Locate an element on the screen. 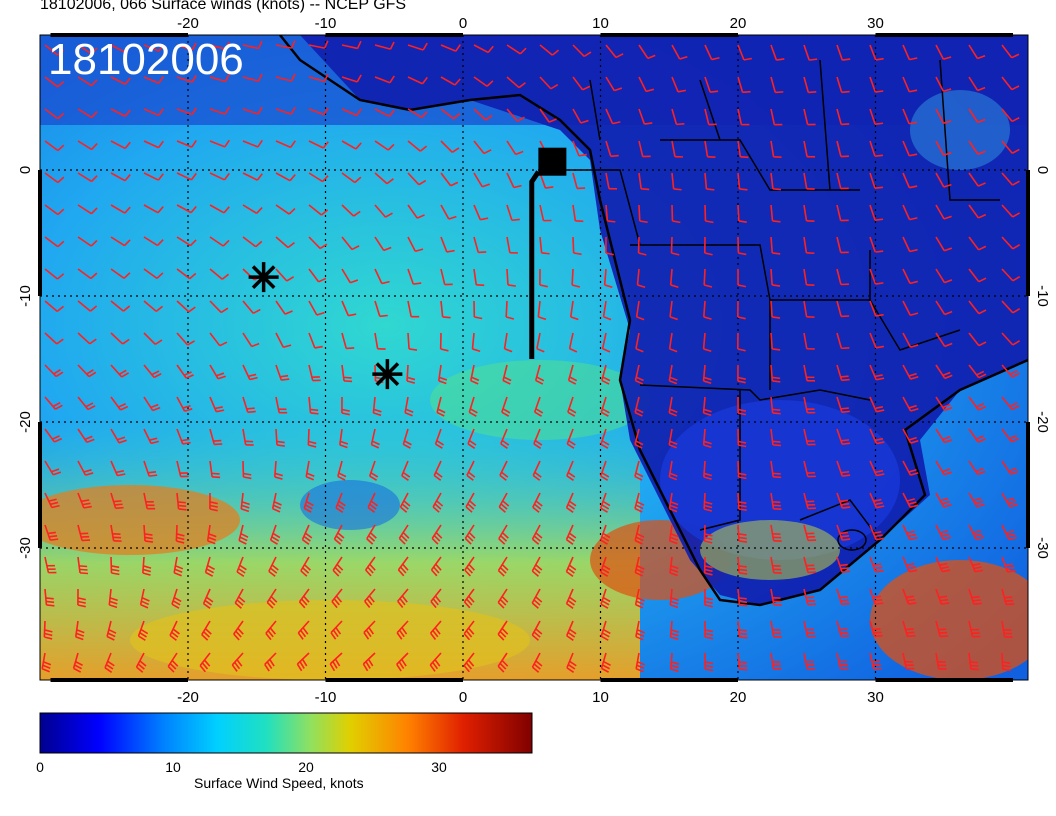 Image resolution: width=1056 pixels, height=816 pixels. colorbar is located at coordinates (286, 733).